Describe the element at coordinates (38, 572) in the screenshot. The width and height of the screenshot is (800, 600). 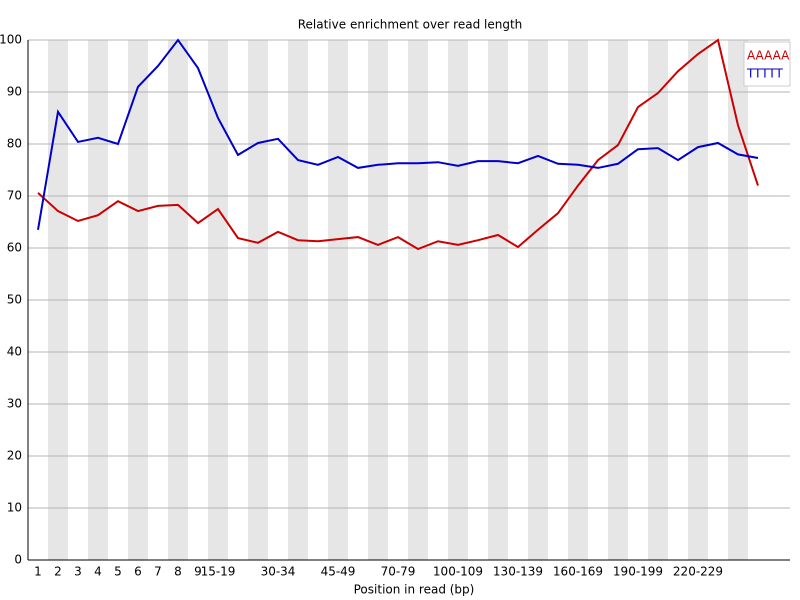
I see `x-tick-label: 1` at that location.